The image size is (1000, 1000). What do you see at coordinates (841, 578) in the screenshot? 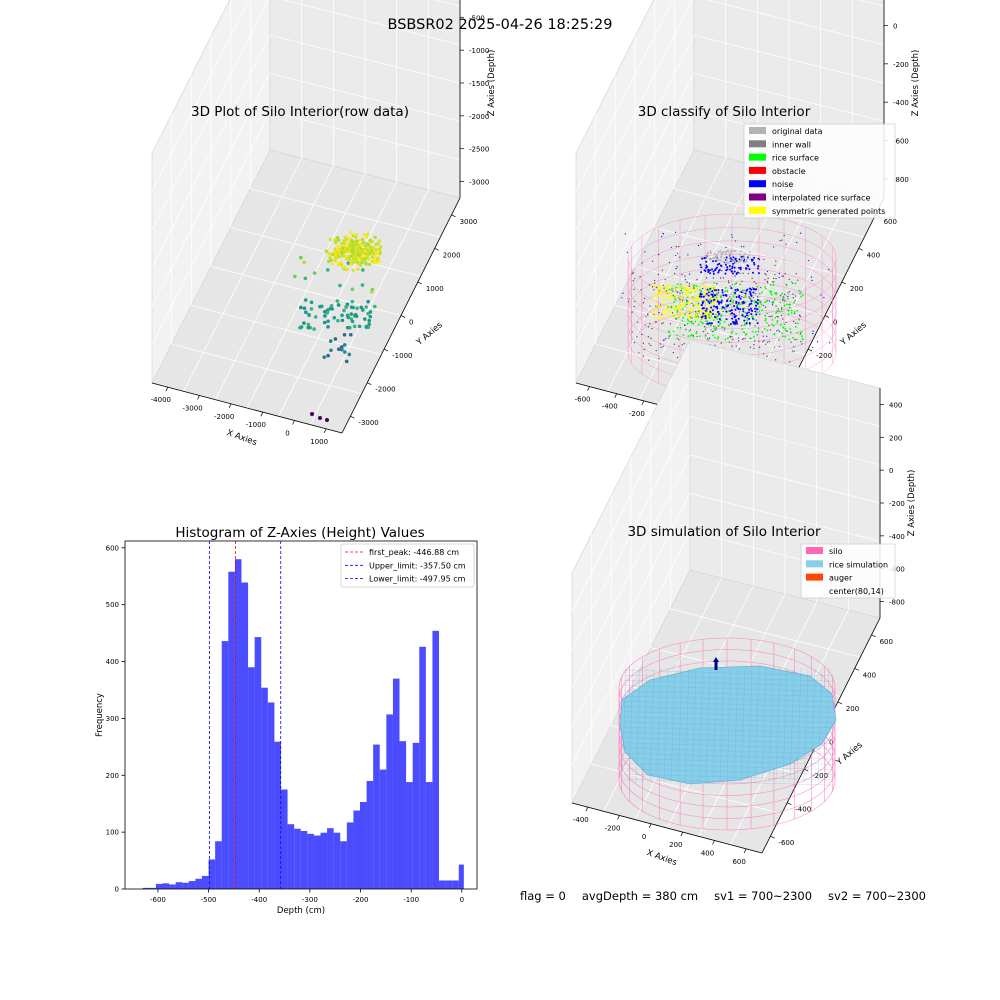
I see `legend-label: auger` at bounding box center [841, 578].